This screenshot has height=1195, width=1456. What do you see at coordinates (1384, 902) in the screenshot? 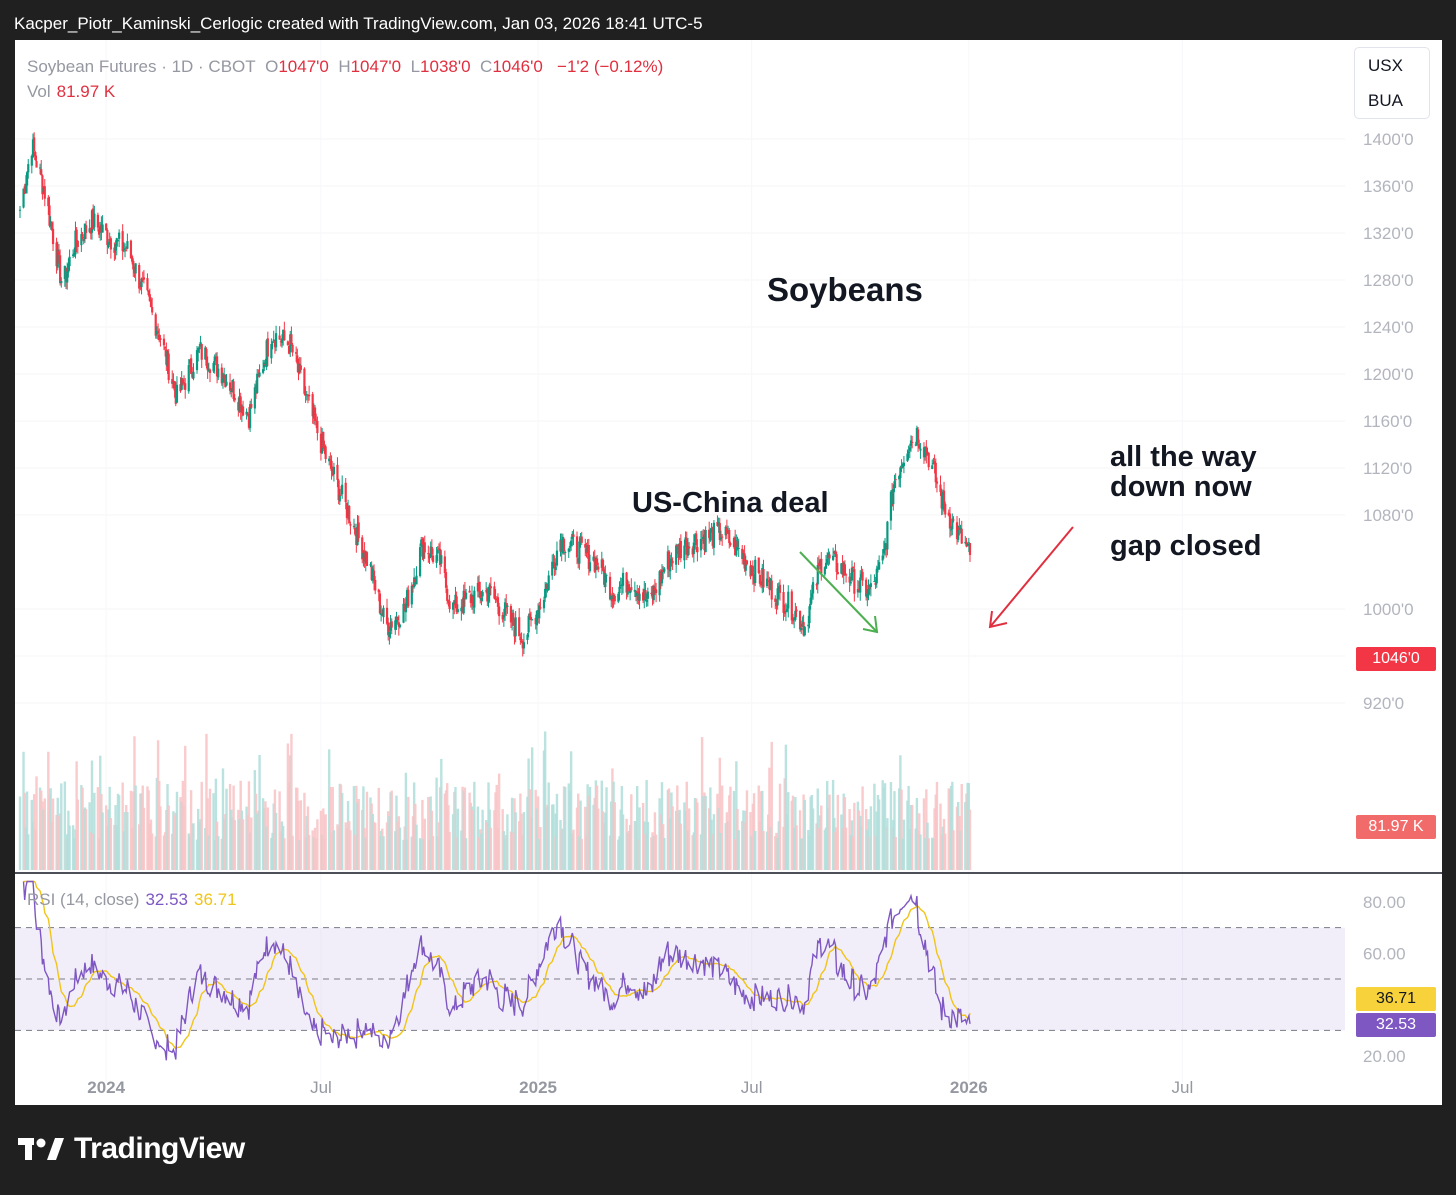
I see `rsi-tick-label: 80.00` at bounding box center [1384, 902].